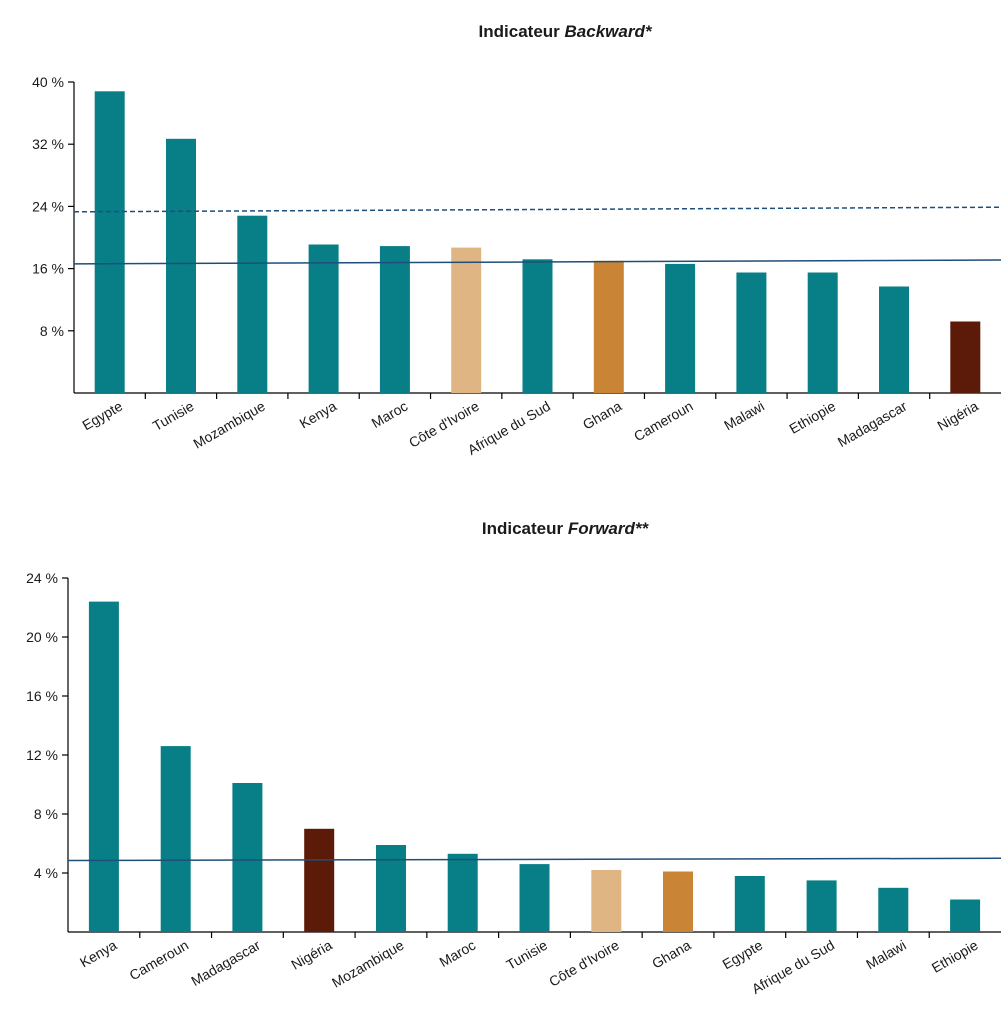  I want to click on y-tick-label: 12 %, so click(42, 755).